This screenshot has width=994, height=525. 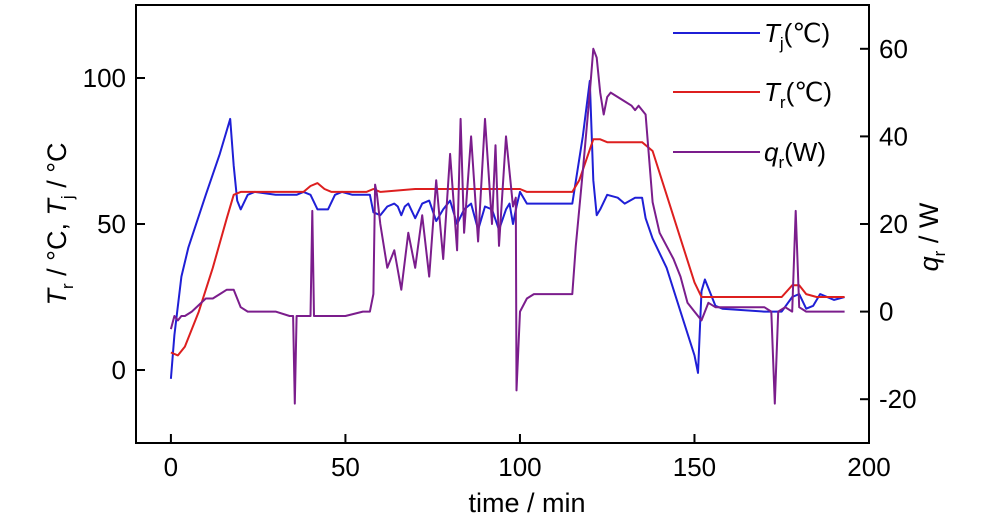 I want to click on svg-text: Tr / °C, Tj / °C, so click(x=59, y=223).